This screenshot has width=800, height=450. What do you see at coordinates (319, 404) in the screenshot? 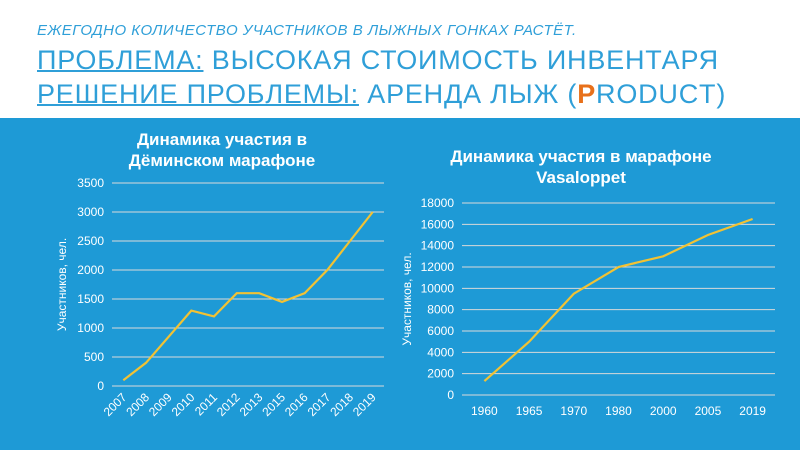
I see `x-tick-label: 2017` at bounding box center [319, 404].